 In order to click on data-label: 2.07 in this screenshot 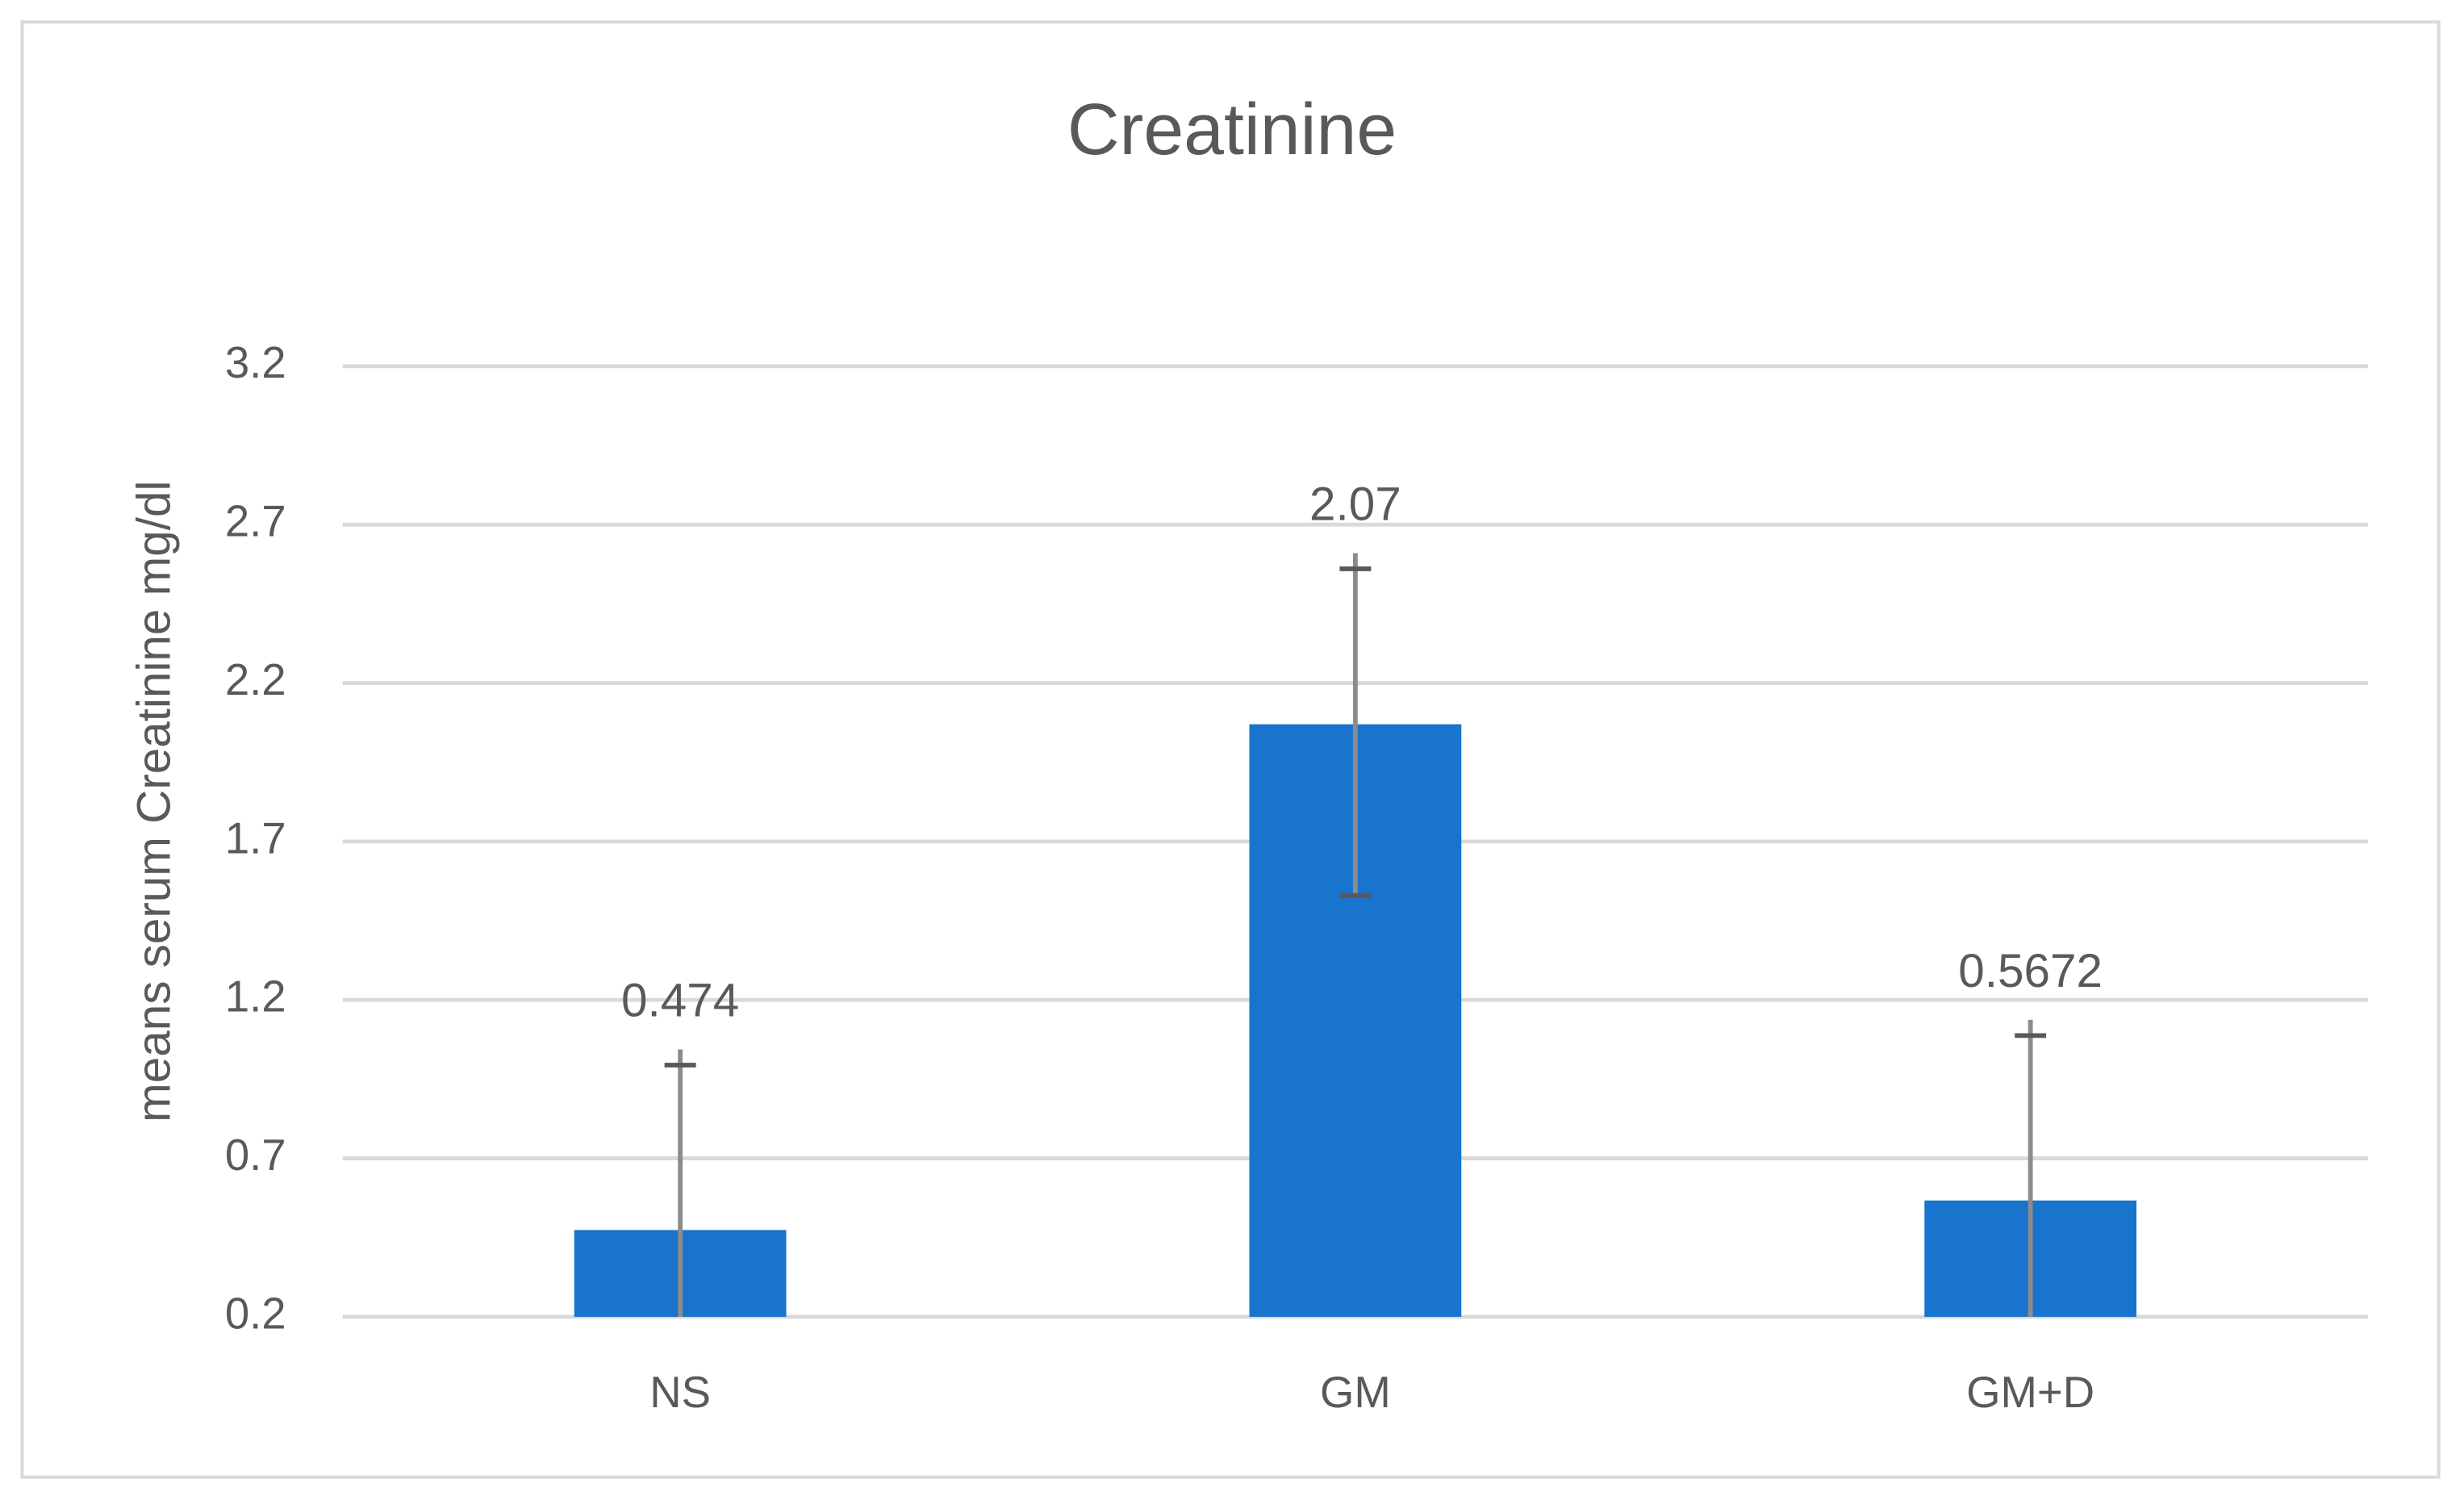, I will do `click(1355, 504)`.